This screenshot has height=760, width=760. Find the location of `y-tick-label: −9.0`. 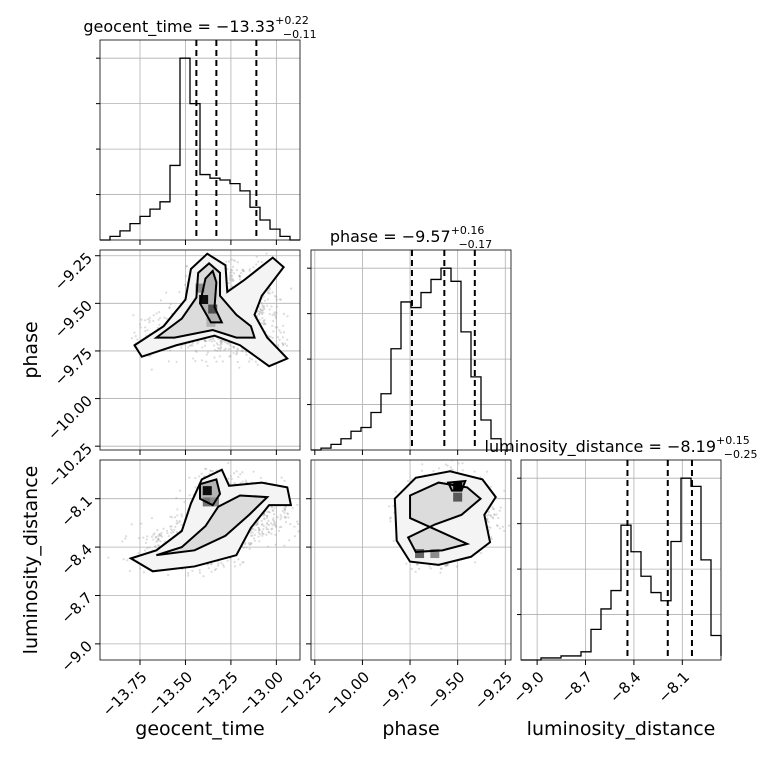

y-tick-label: −9.0 is located at coordinates (77, 656).